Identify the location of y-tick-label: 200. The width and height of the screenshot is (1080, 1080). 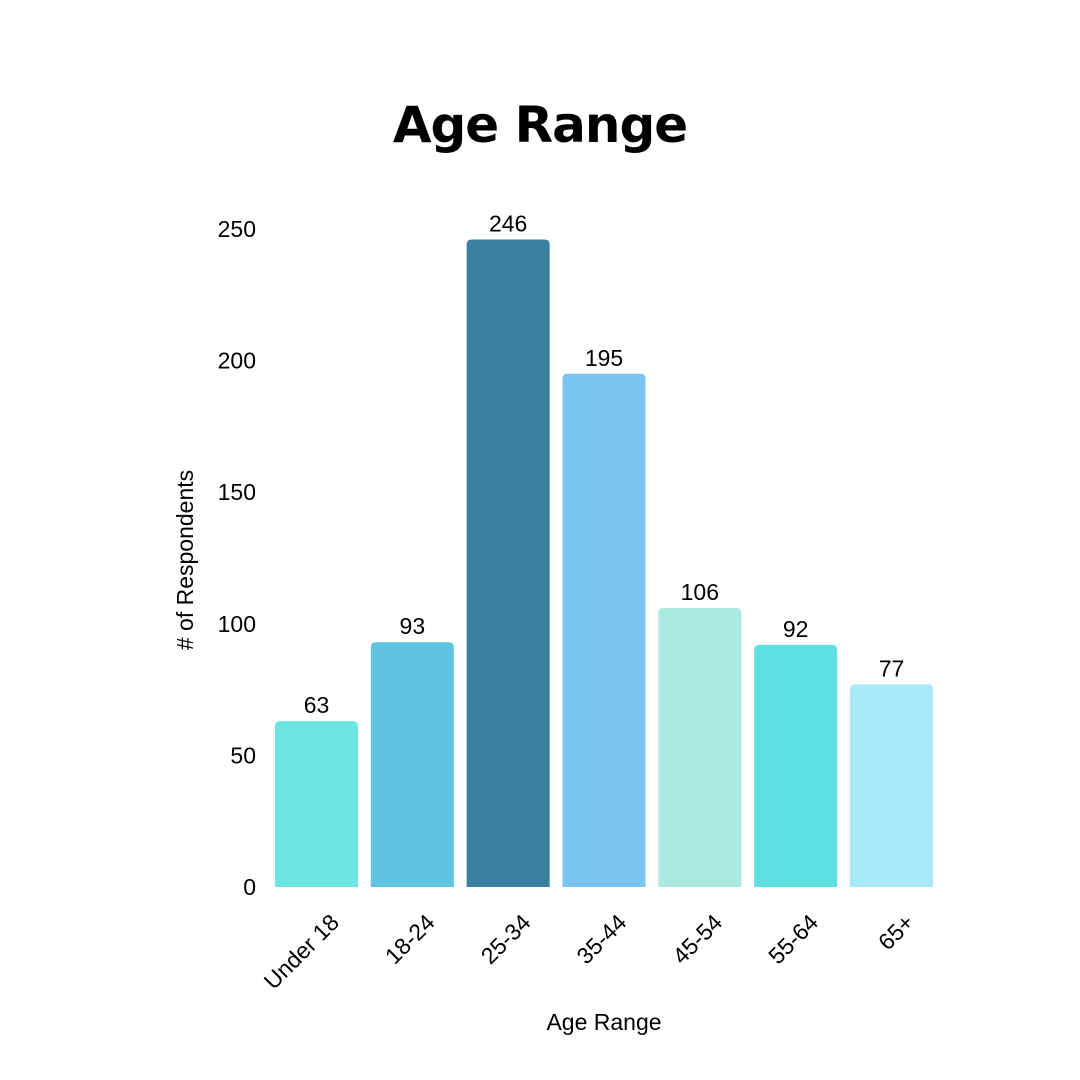
(237, 361).